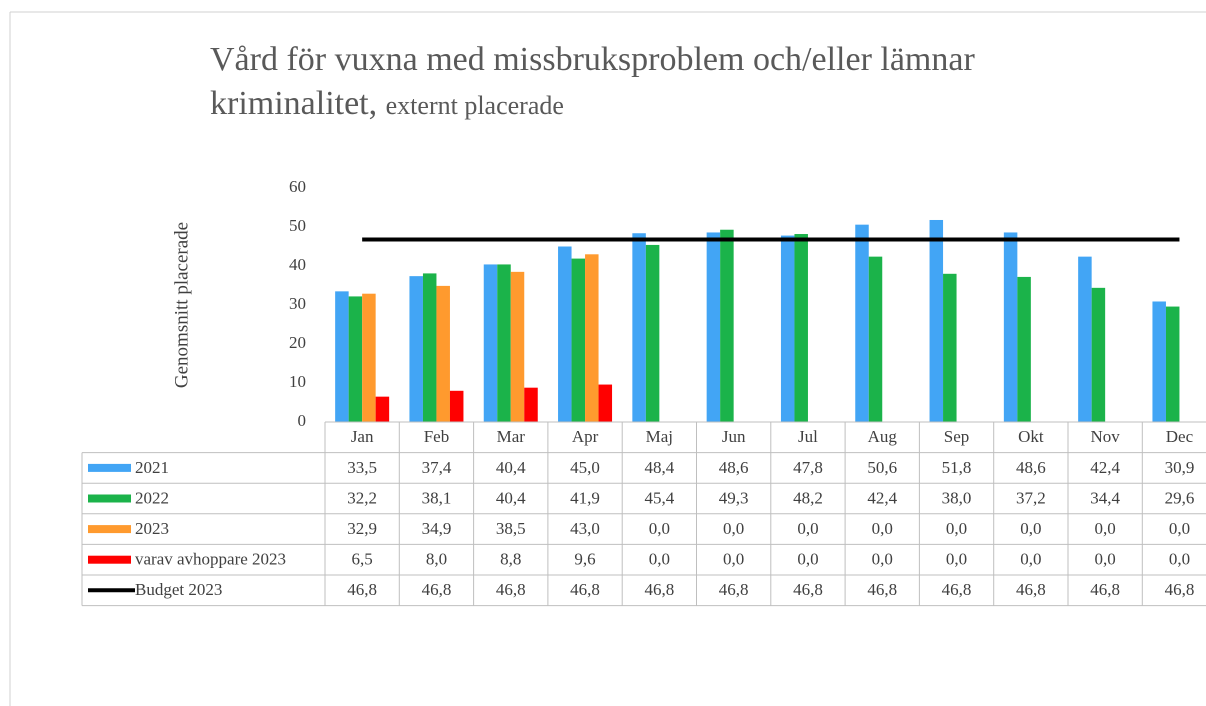  I want to click on table-value: 33,5, so click(362, 467).